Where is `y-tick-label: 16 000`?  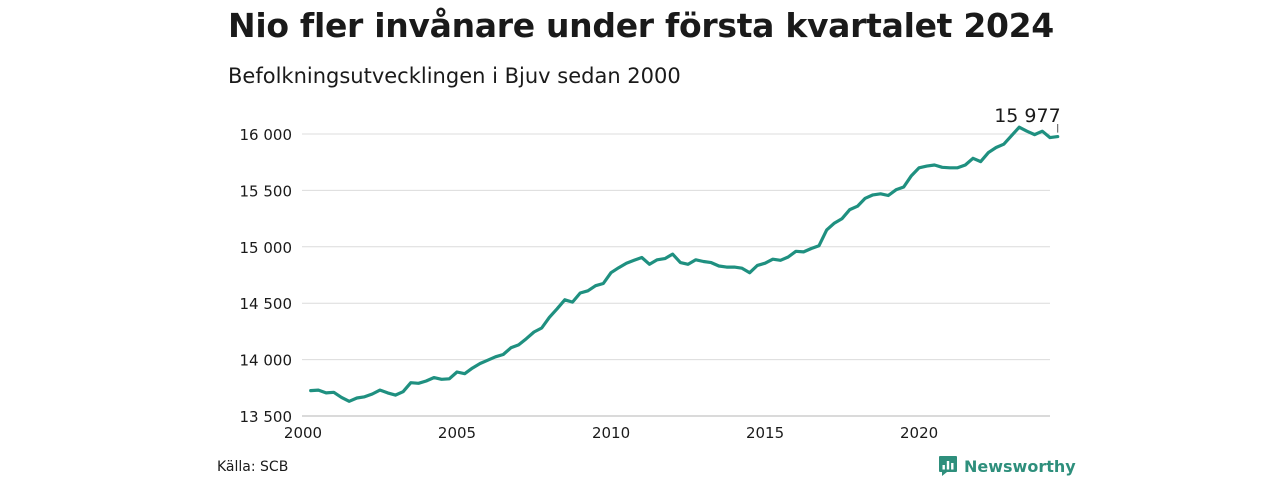 y-tick-label: 16 000 is located at coordinates (266, 135).